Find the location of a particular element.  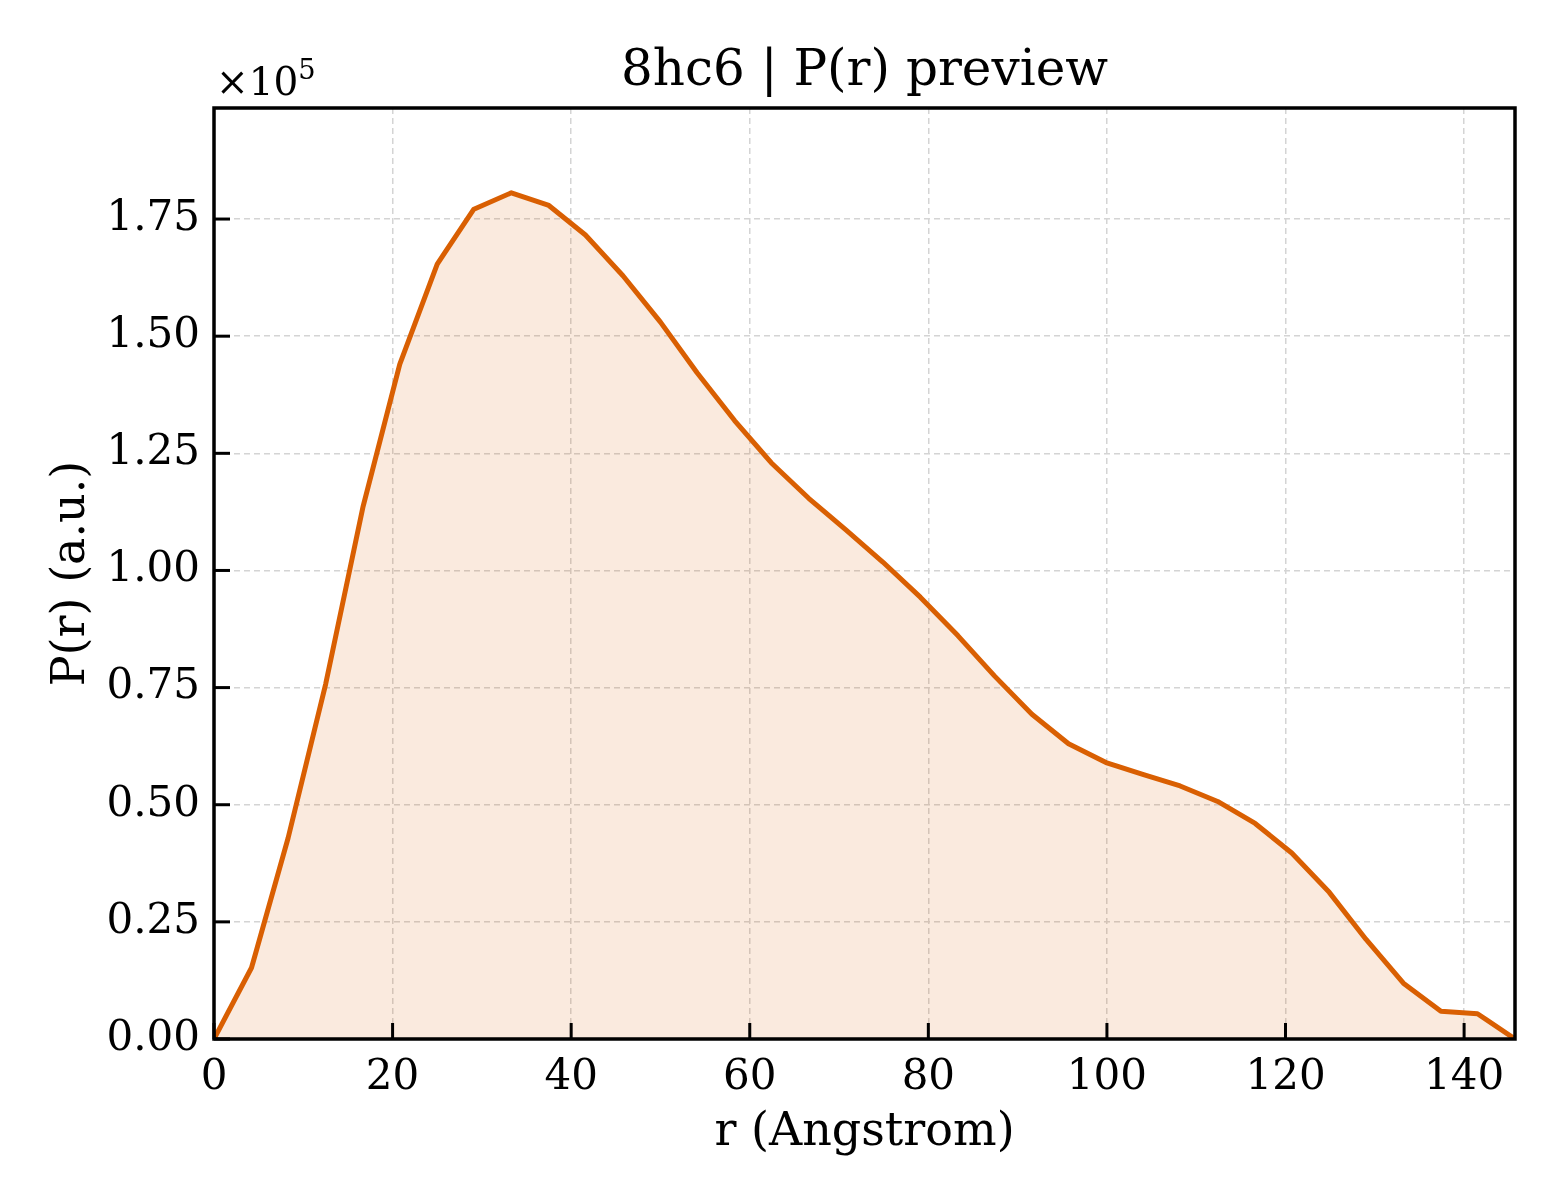

y-tick-label: 1.75 is located at coordinates (153, 215).